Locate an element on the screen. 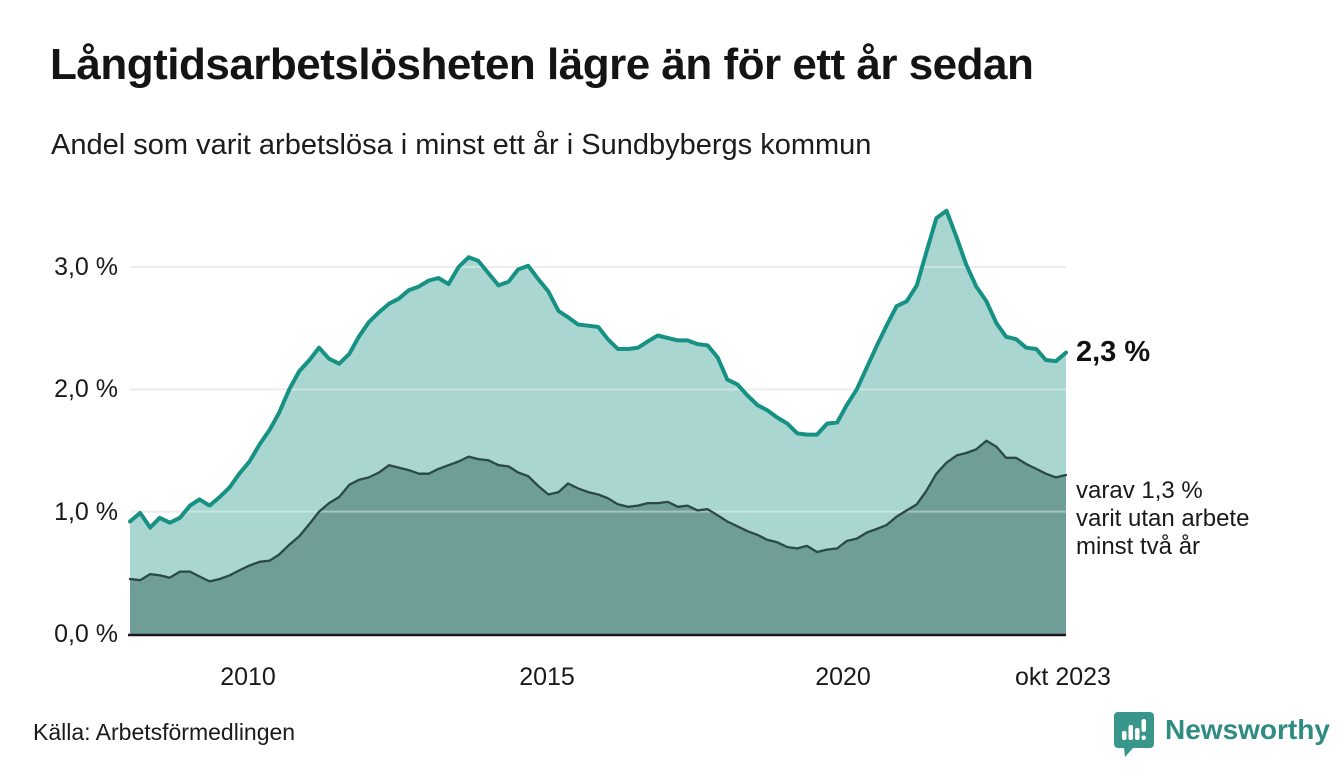 This screenshot has width=1340, height=780. x-axis-tick-2015: 2015 is located at coordinates (547, 677).